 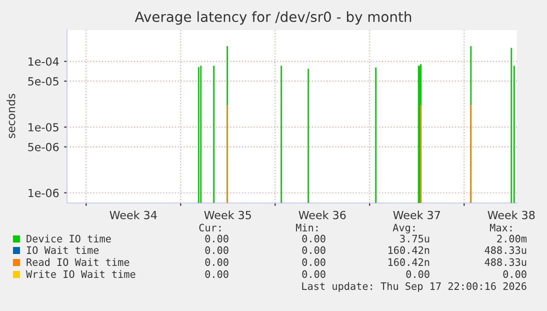 What do you see at coordinates (11, 116) in the screenshot?
I see `y-axis-title: seconds` at bounding box center [11, 116].